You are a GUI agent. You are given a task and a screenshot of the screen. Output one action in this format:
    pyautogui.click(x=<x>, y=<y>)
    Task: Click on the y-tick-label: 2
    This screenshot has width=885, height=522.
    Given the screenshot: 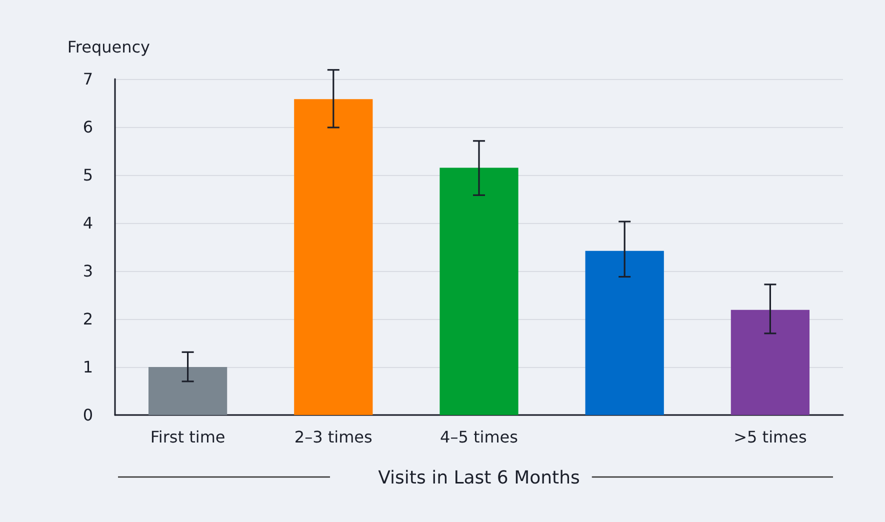 What is the action you would take?
    pyautogui.click(x=87, y=319)
    